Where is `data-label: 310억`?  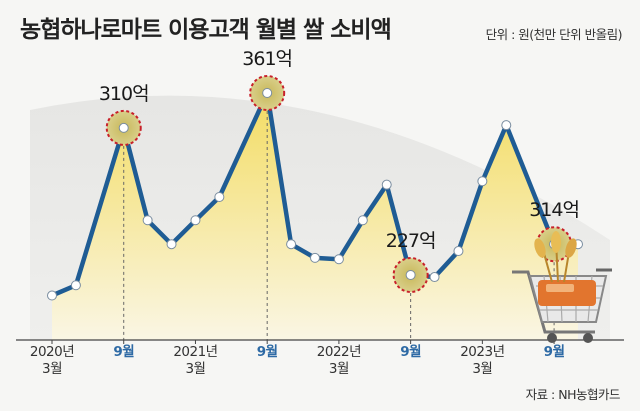
data-label: 310억 is located at coordinates (124, 94).